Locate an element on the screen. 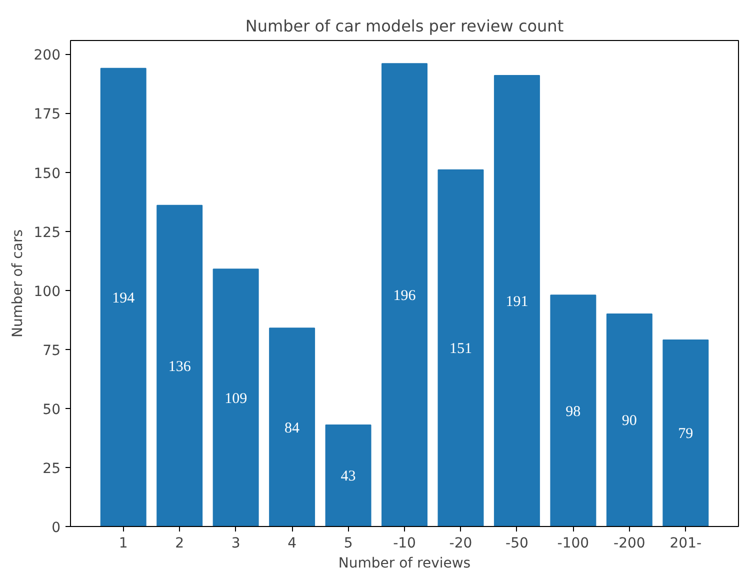  data-label: 136 is located at coordinates (180, 366).